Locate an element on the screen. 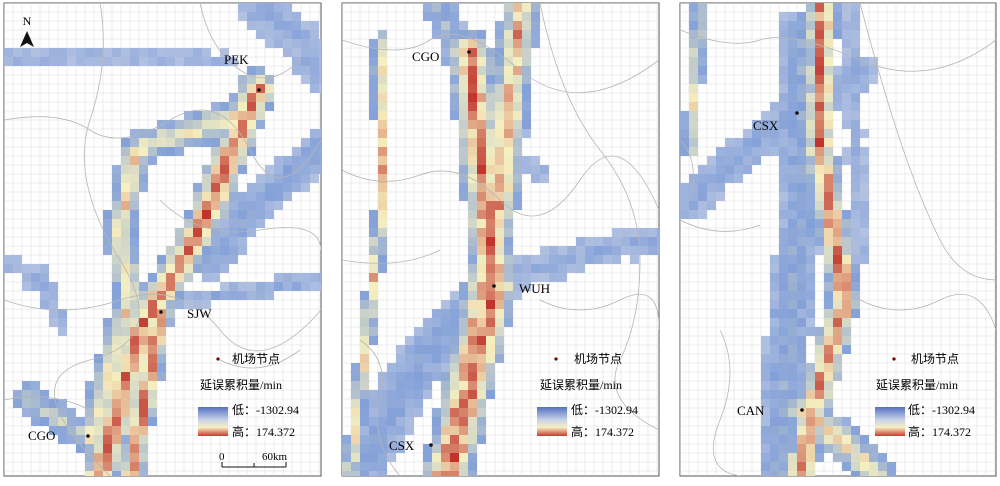  north-arrow: N is located at coordinates (27, 30).